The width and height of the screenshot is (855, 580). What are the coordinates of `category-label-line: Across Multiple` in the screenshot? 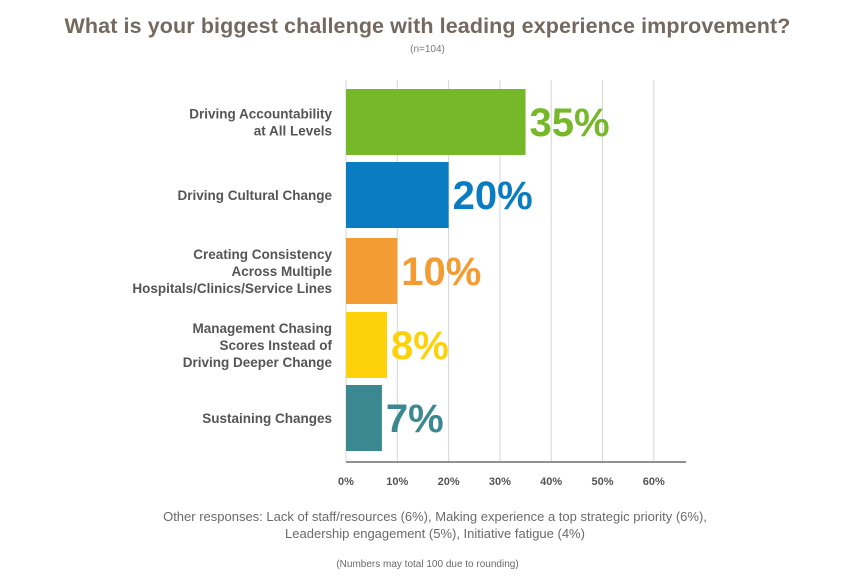 It's located at (281, 271).